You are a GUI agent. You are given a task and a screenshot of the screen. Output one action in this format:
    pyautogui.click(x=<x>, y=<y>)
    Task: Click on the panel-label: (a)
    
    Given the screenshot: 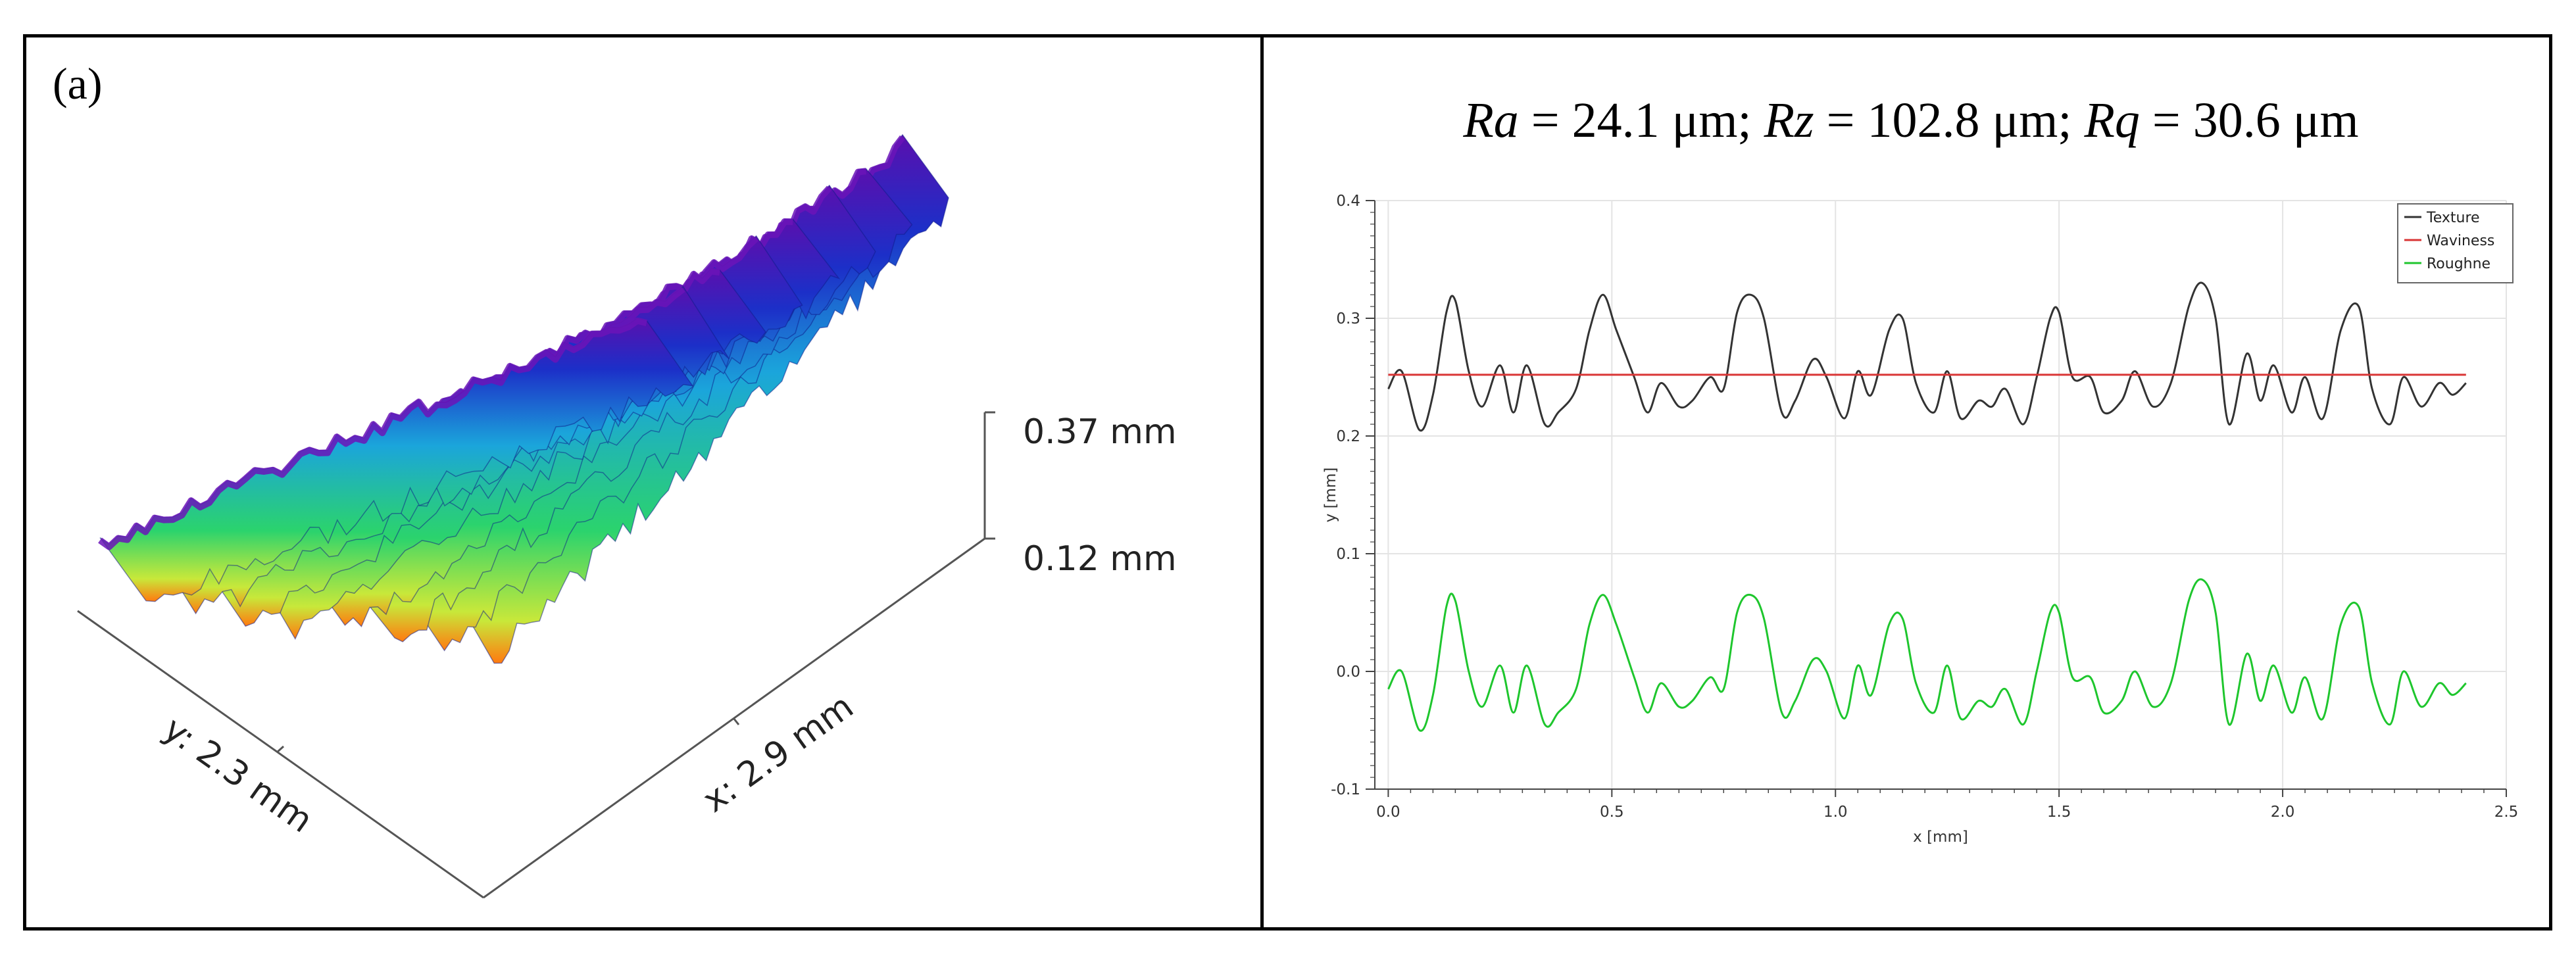 What is the action you would take?
    pyautogui.click(x=78, y=84)
    